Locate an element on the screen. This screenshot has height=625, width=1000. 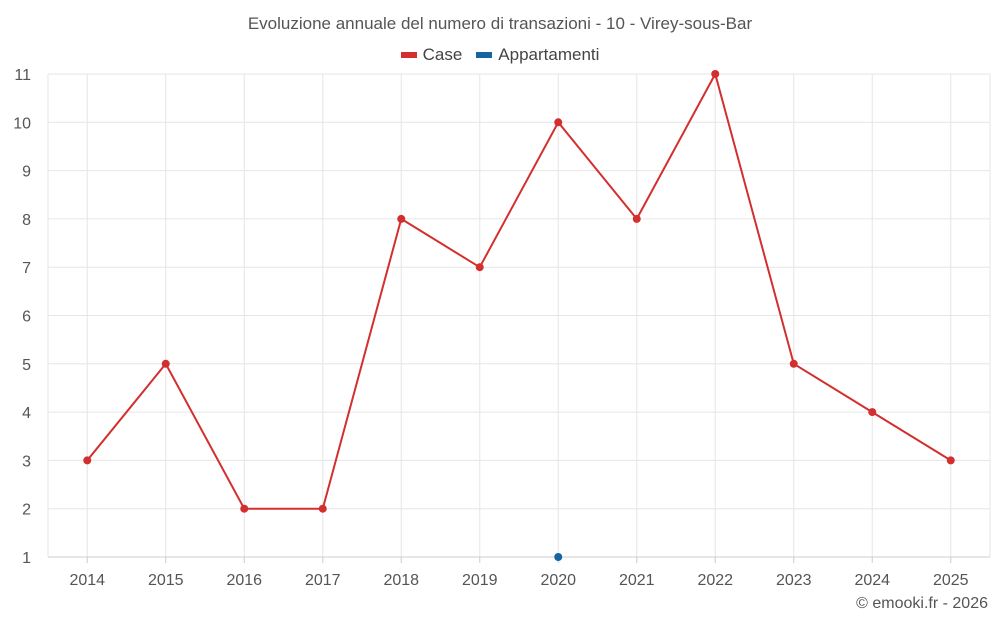
y-tick-label: 4 is located at coordinates (26, 413).